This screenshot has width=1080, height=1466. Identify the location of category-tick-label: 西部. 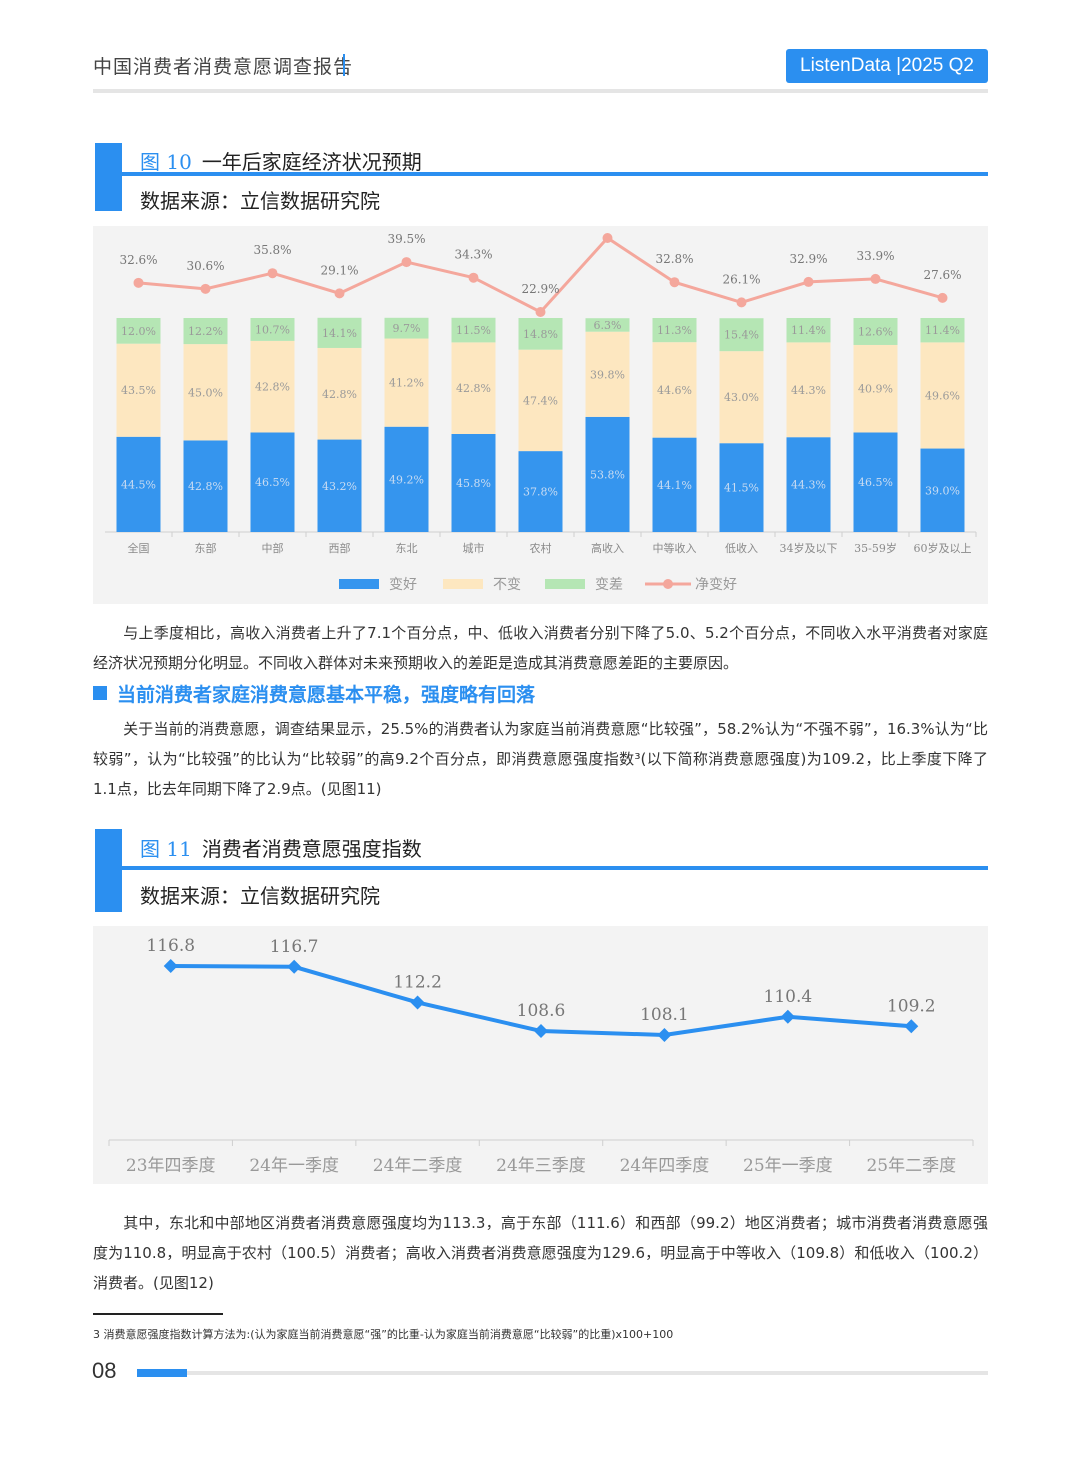
(340, 548).